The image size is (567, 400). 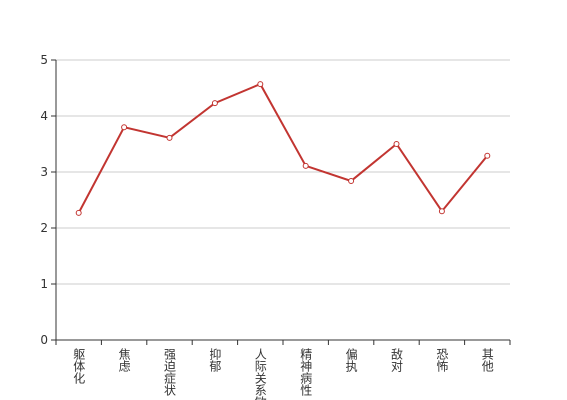 I want to click on x-tick-label: 抑郁, so click(x=215, y=360).